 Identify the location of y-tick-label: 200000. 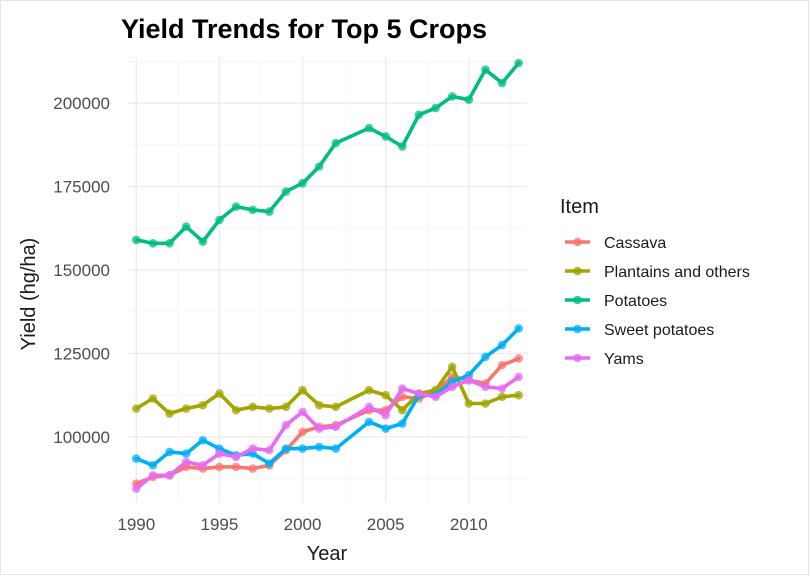
(81, 103).